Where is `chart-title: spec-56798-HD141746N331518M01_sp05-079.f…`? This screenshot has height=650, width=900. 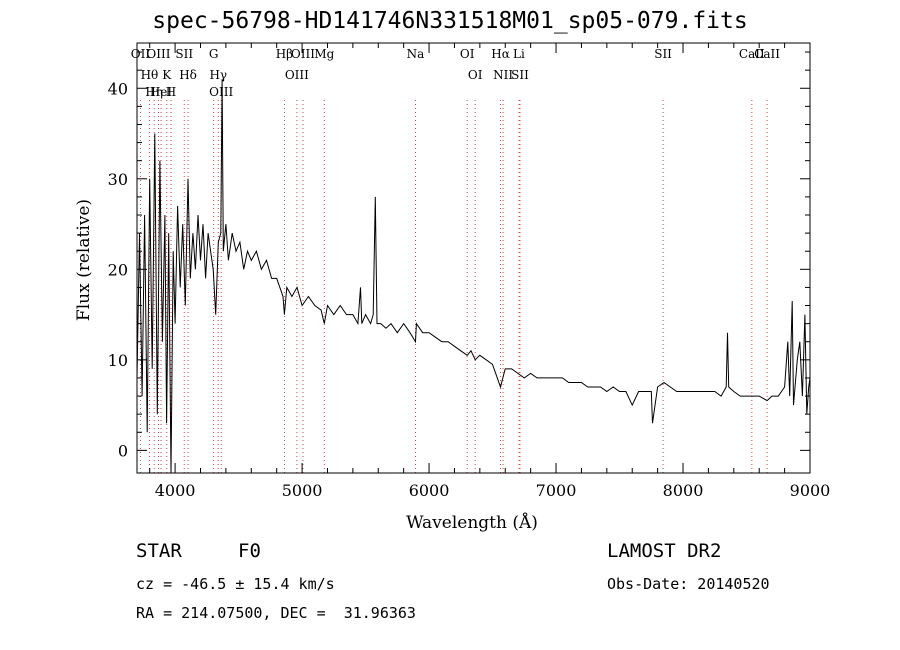 chart-title: spec-56798-HD141746N331518M01_sp05-079.f… is located at coordinates (450, 21).